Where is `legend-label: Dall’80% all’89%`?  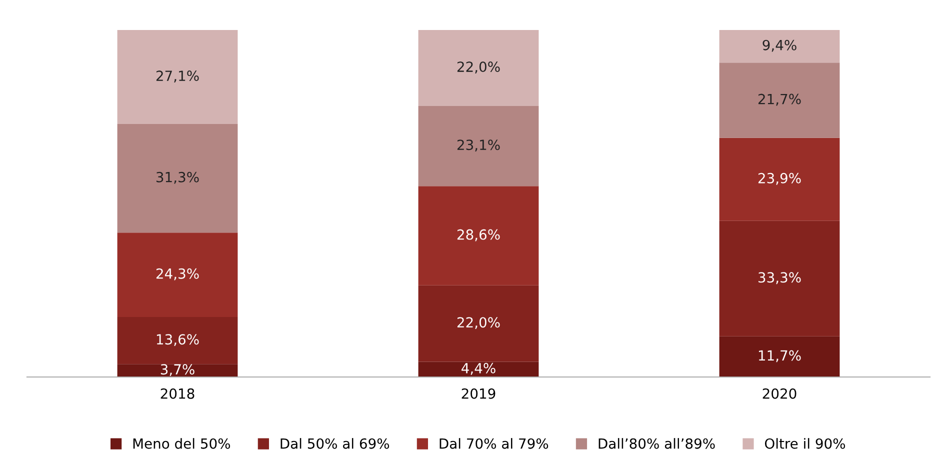 legend-label: Dall’80% all’89% is located at coordinates (656, 443).